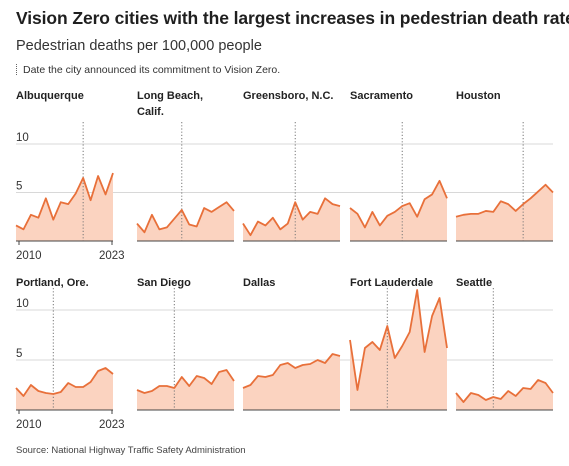  I want to click on city-panel: Portland, Ore. 2010 2023, so click(70, 354).